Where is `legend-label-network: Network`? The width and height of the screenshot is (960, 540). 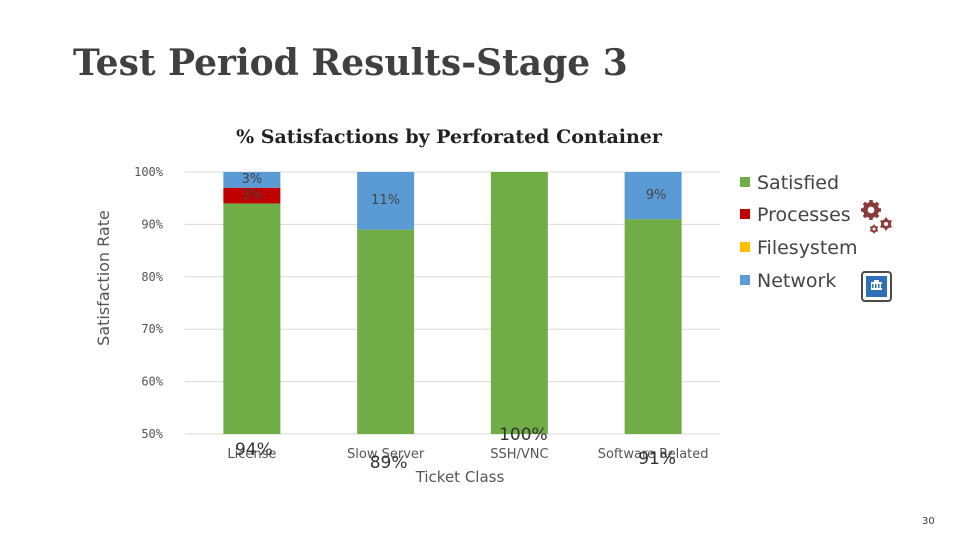
legend-label-network: Network is located at coordinates (796, 281).